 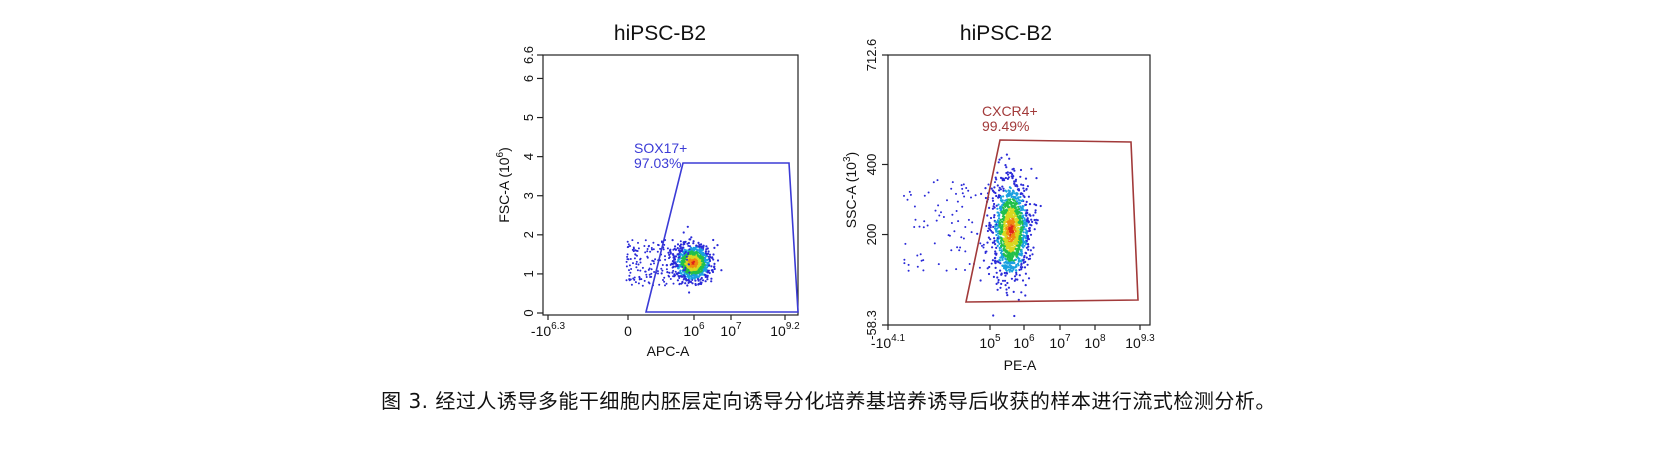 I want to click on left-gate-percent: 97.03%, so click(x=657, y=163).